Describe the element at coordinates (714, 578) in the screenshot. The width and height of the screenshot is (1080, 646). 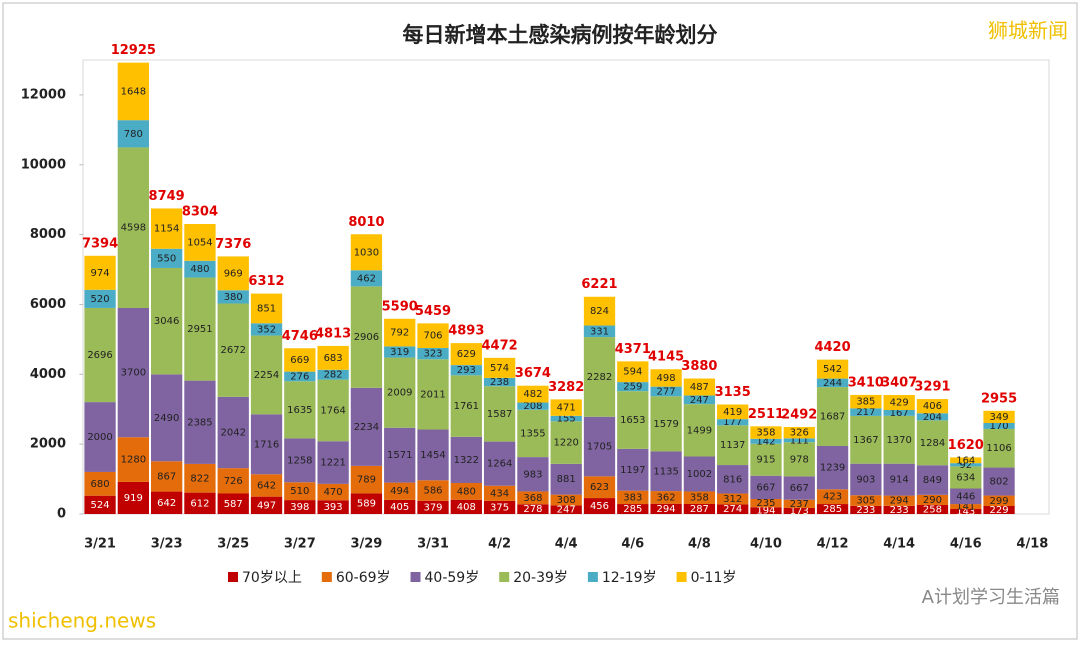
I see `legend-label: 0-11岁` at that location.